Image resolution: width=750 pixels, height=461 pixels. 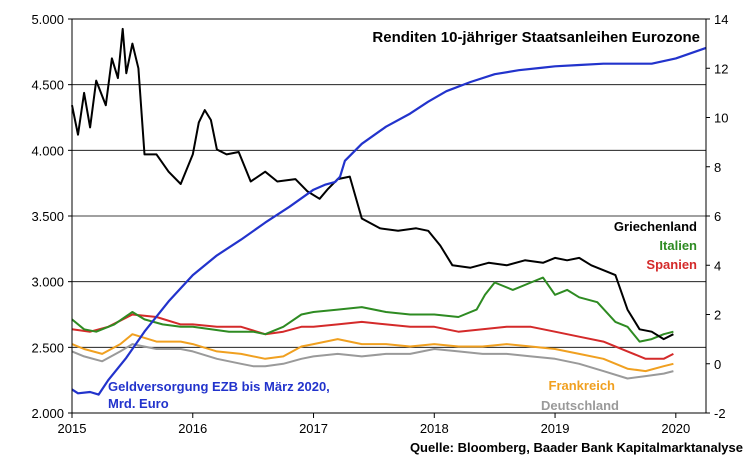 What do you see at coordinates (434, 428) in the screenshot?
I see `x-tick-label: 2018` at bounding box center [434, 428].